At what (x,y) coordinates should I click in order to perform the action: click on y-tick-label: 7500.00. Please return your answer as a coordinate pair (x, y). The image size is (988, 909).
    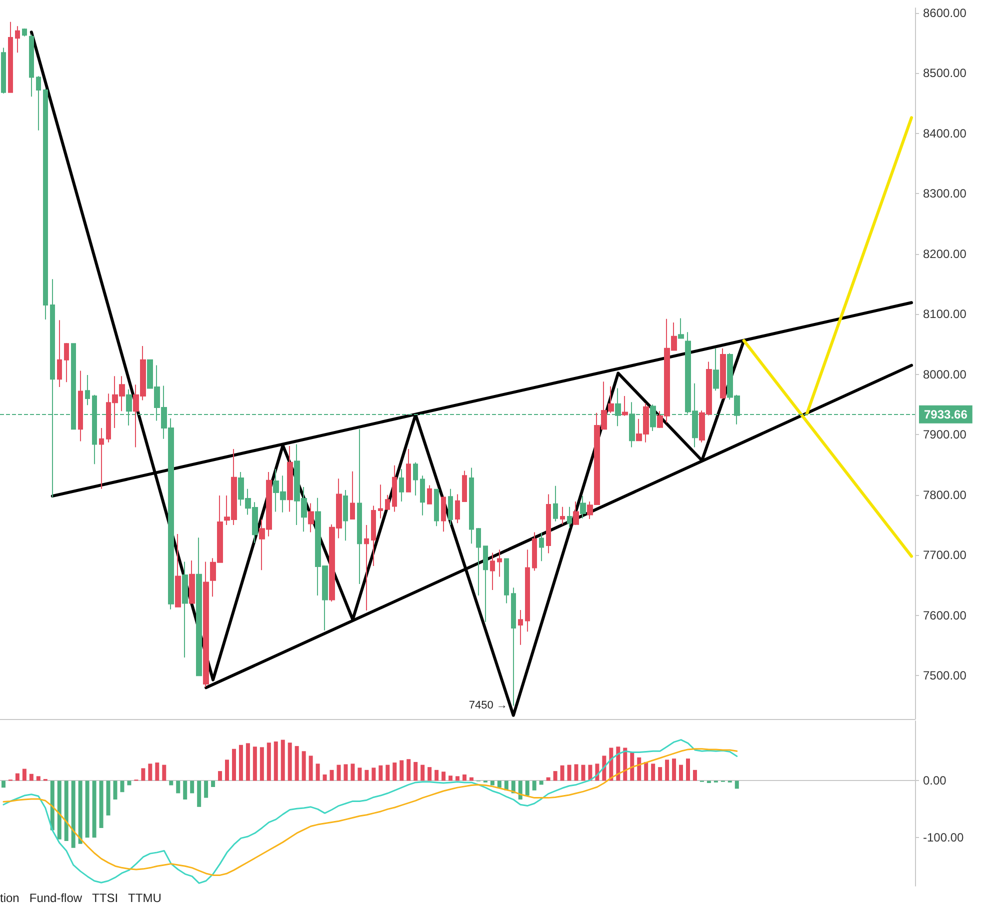
    Looking at the image, I should click on (945, 675).